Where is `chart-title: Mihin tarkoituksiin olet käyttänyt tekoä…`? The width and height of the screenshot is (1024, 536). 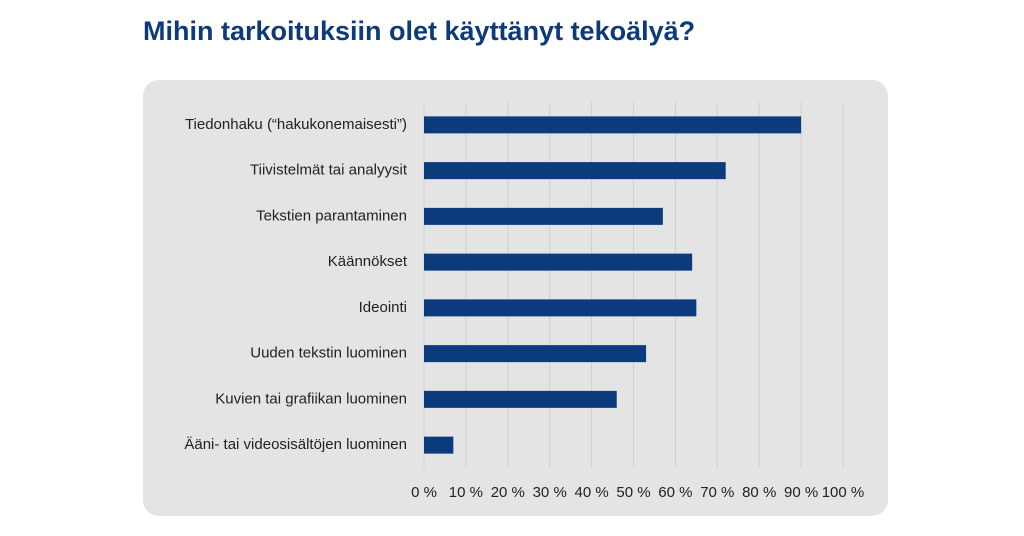
chart-title: Mihin tarkoituksiin olet käyttänyt tekoä… is located at coordinates (419, 31).